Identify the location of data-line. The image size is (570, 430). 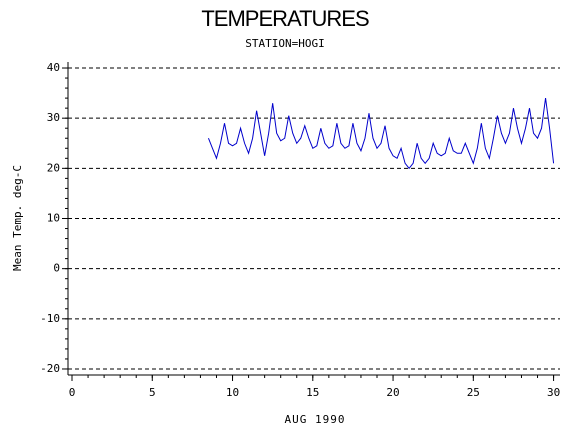
(381, 134).